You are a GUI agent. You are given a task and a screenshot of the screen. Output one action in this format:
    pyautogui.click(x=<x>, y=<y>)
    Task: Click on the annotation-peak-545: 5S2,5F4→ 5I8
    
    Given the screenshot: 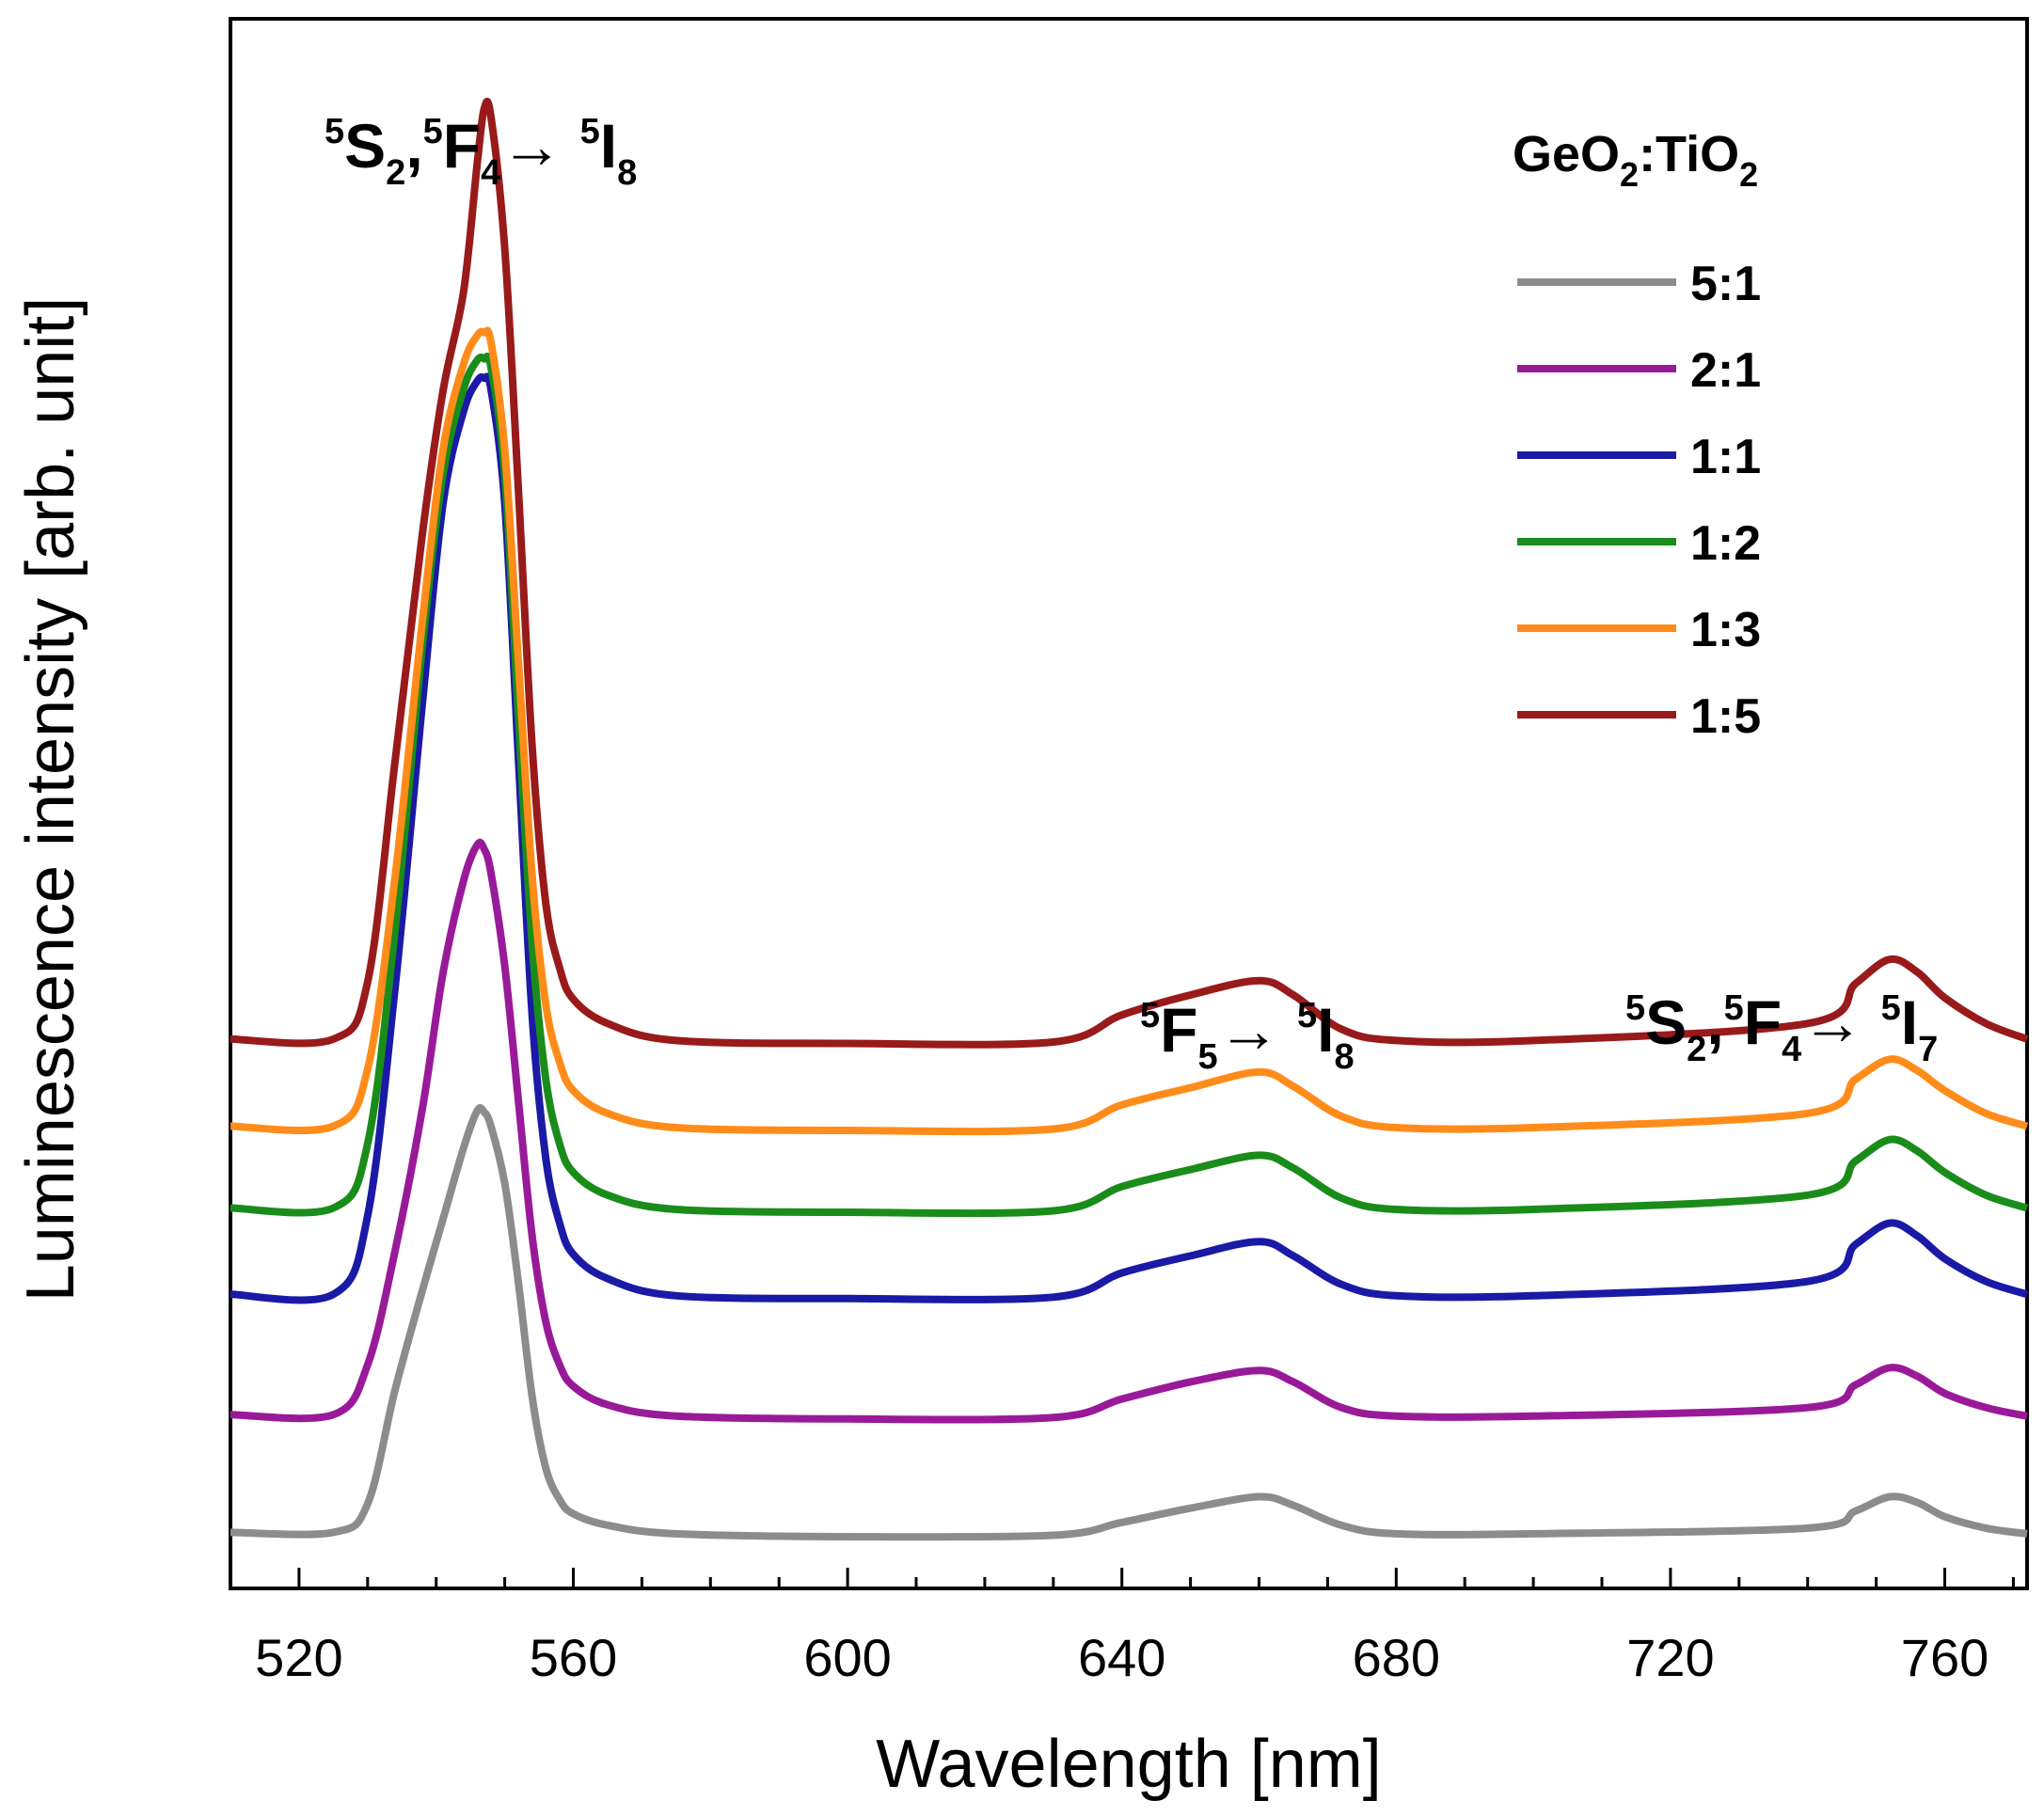 What is the action you would take?
    pyautogui.click(x=481, y=152)
    